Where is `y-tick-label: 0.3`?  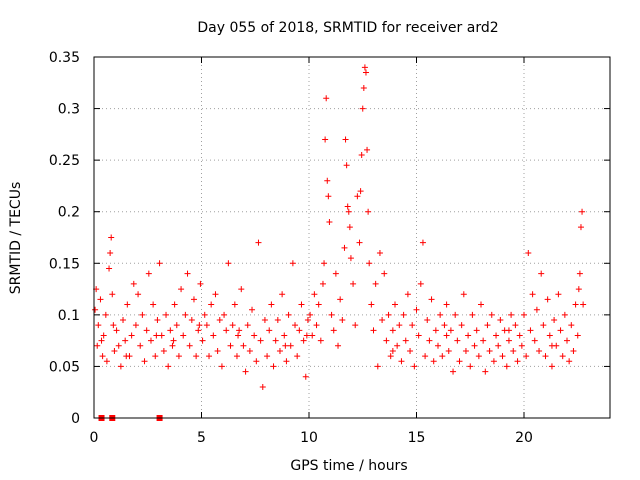 y-tick-label: 0.3 is located at coordinates (69, 110).